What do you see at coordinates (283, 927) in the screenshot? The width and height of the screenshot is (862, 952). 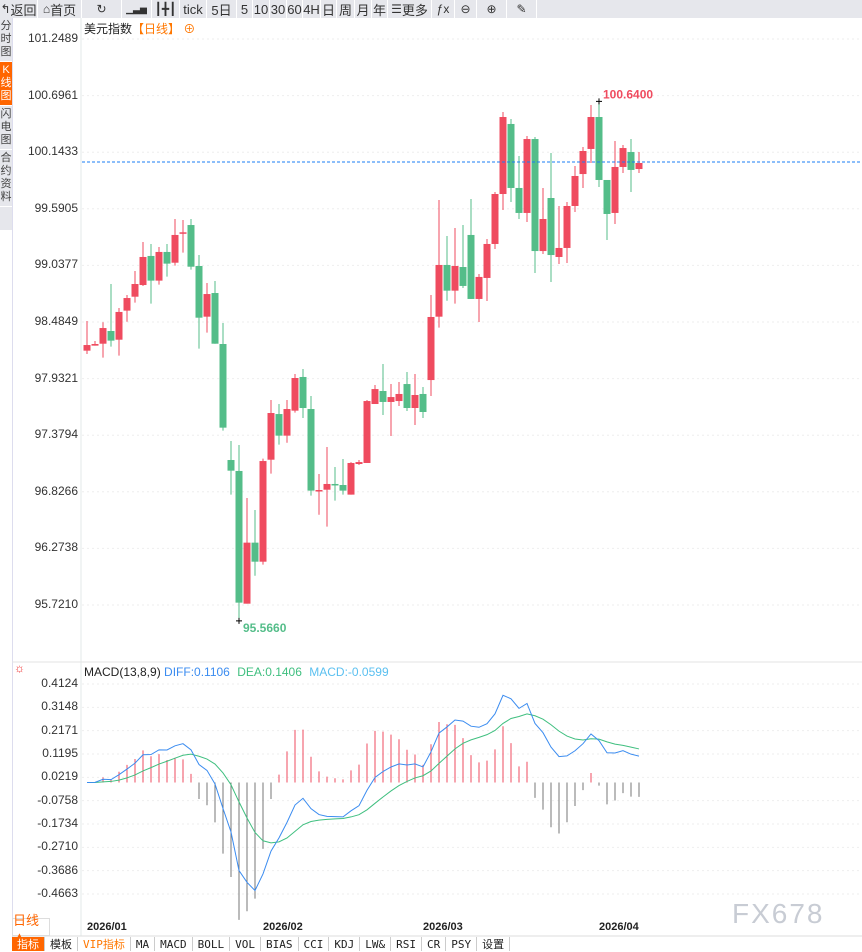 I see `time-axis-label: 2026/02` at bounding box center [283, 927].